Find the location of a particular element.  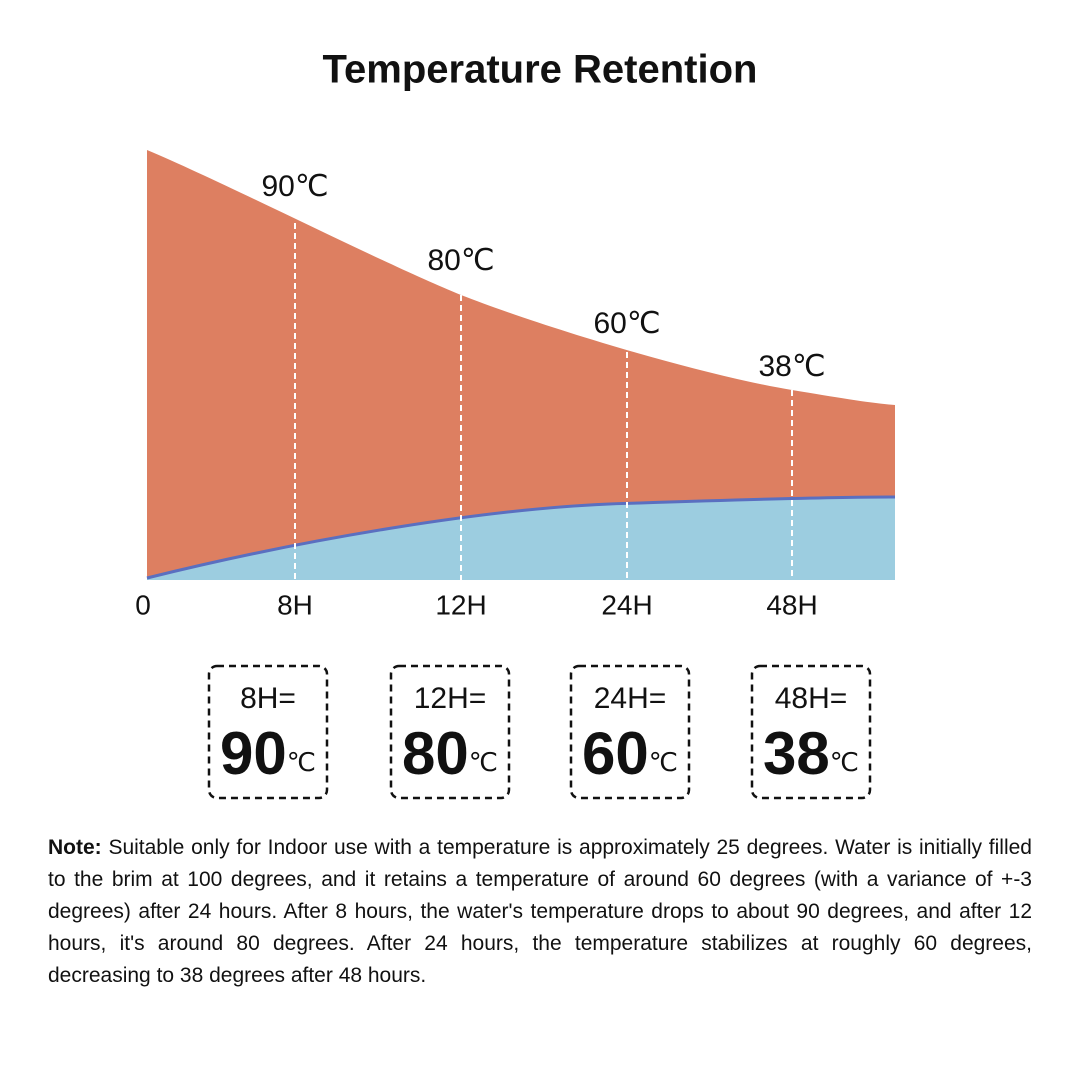

box-value: 60 is located at coordinates (615, 753).